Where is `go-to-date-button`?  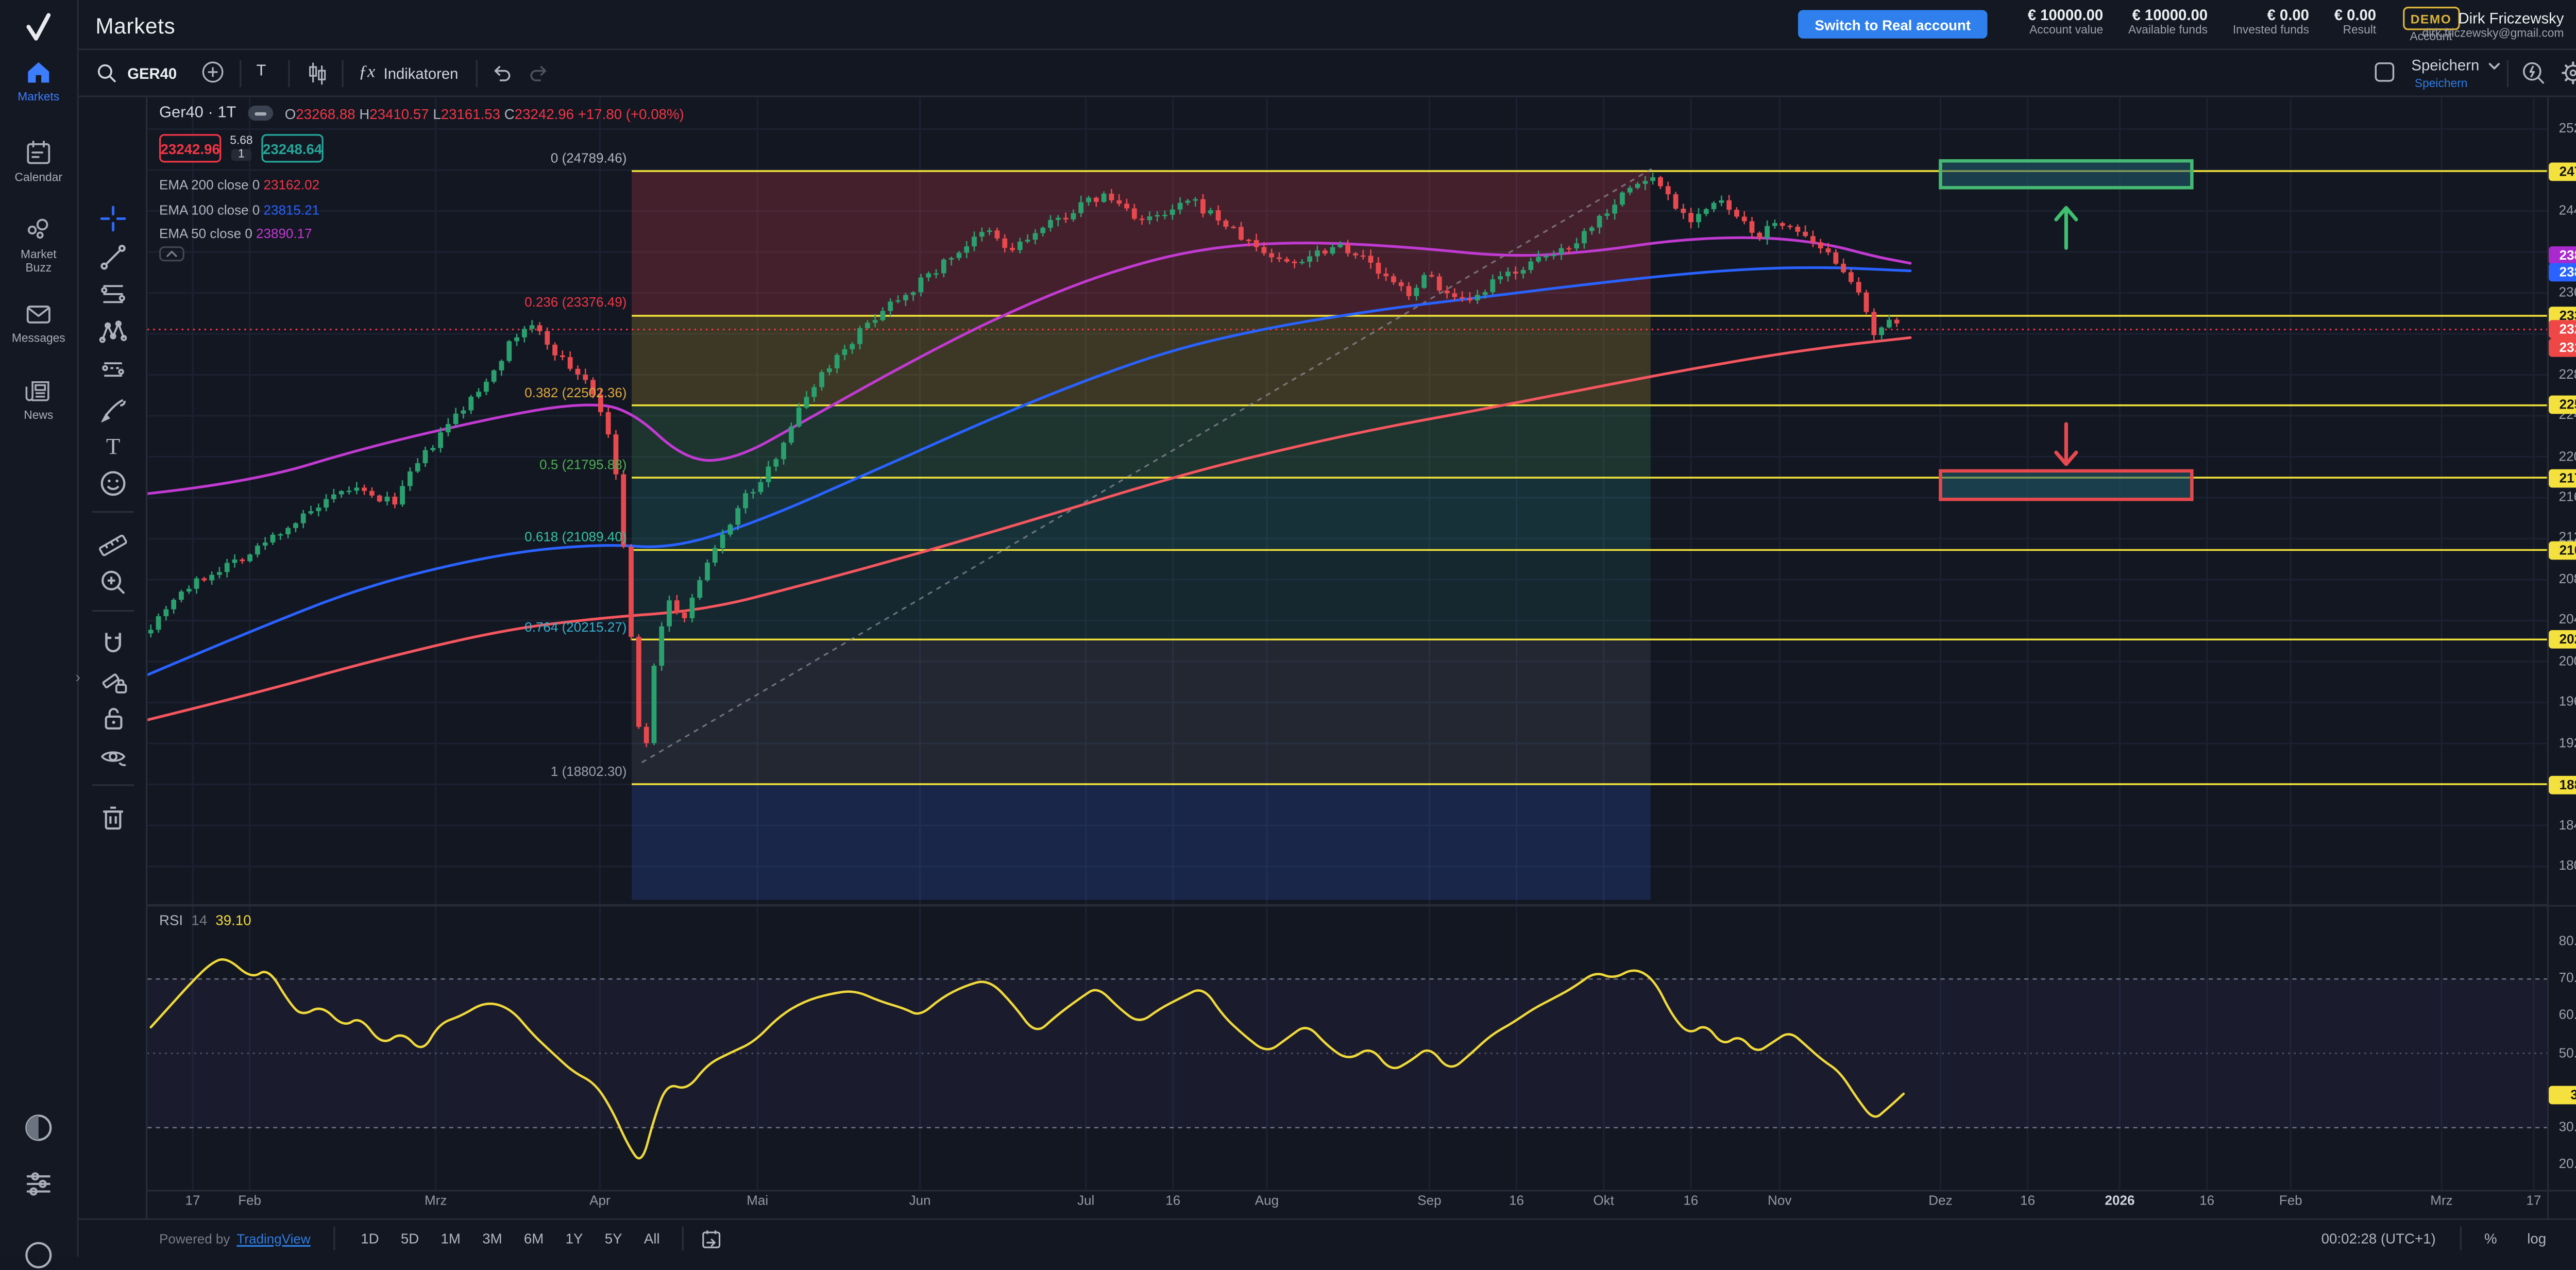 go-to-date-button is located at coordinates (711, 1238).